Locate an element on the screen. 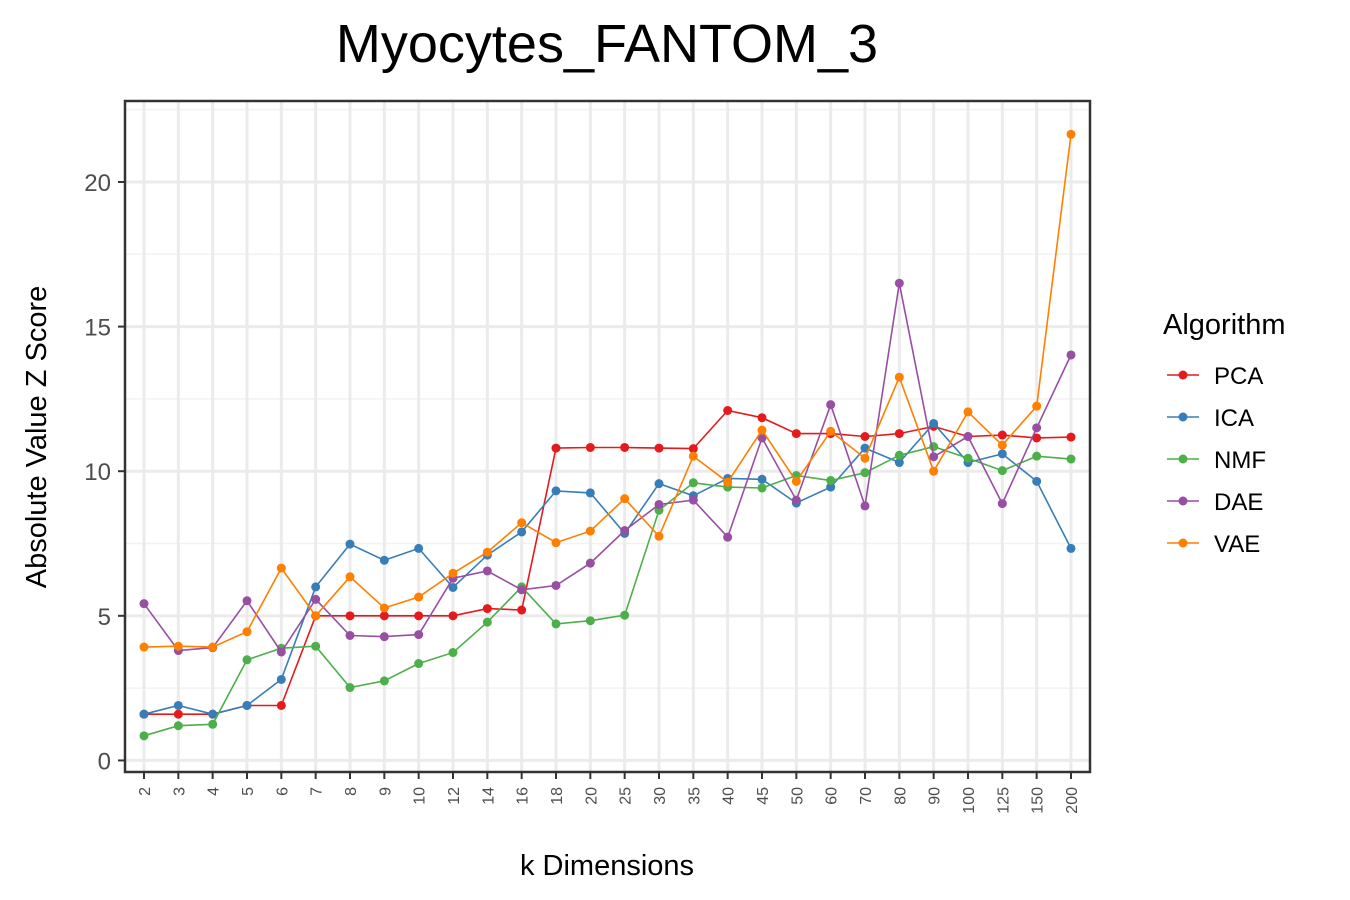 The width and height of the screenshot is (1350, 900). y-tick-label: 20 is located at coordinates (97, 183).